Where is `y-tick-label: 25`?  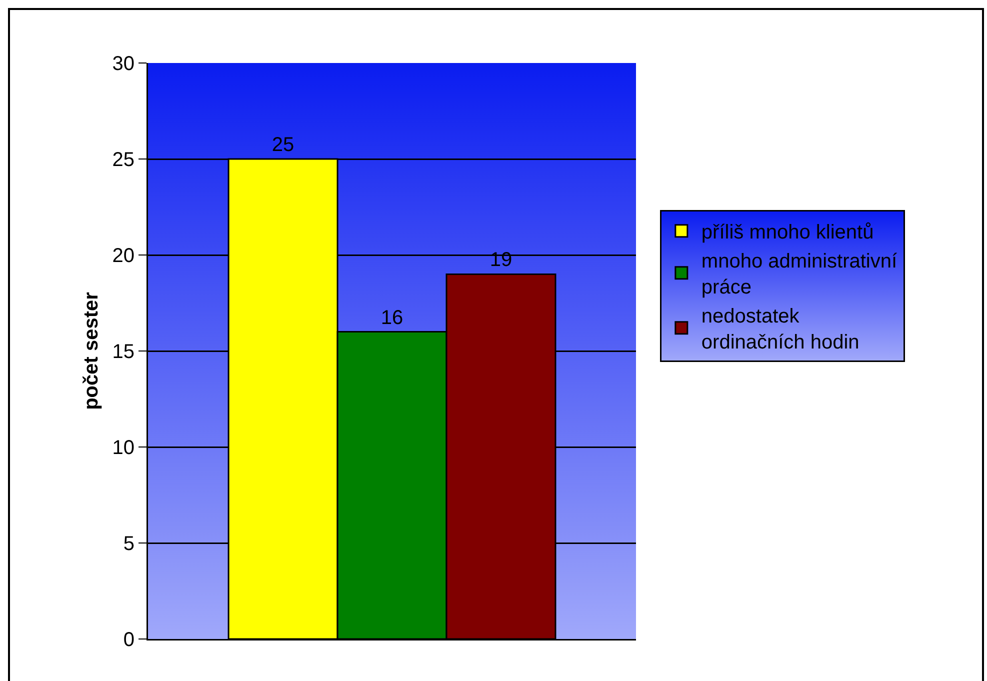 y-tick-label: 25 is located at coordinates (123, 160).